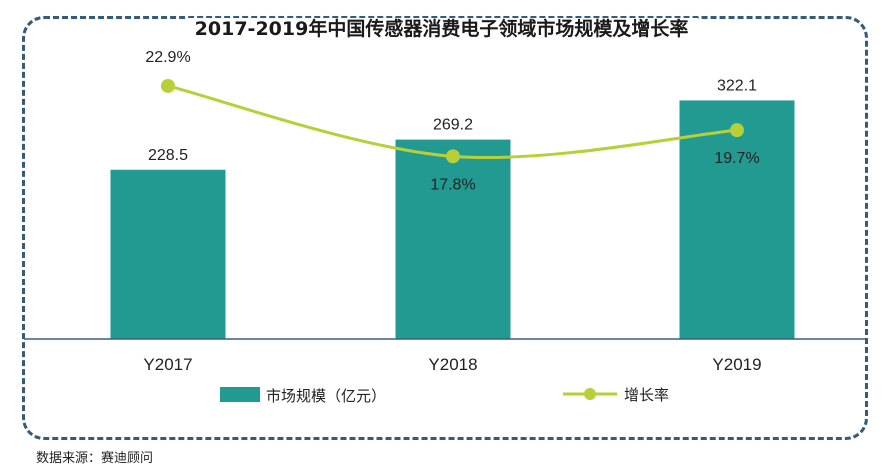 The image size is (883, 466). Describe the element at coordinates (590, 394) in the screenshot. I see `legend-swatch-point` at that location.